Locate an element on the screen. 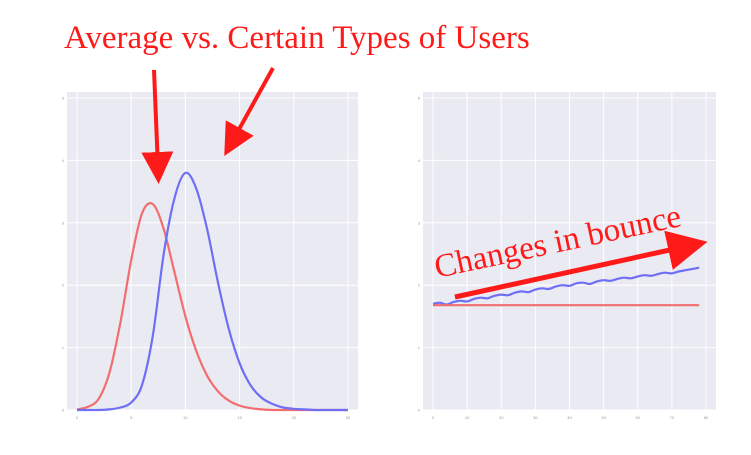 This screenshot has height=455, width=751. x-tick-label: 80 is located at coordinates (706, 417).